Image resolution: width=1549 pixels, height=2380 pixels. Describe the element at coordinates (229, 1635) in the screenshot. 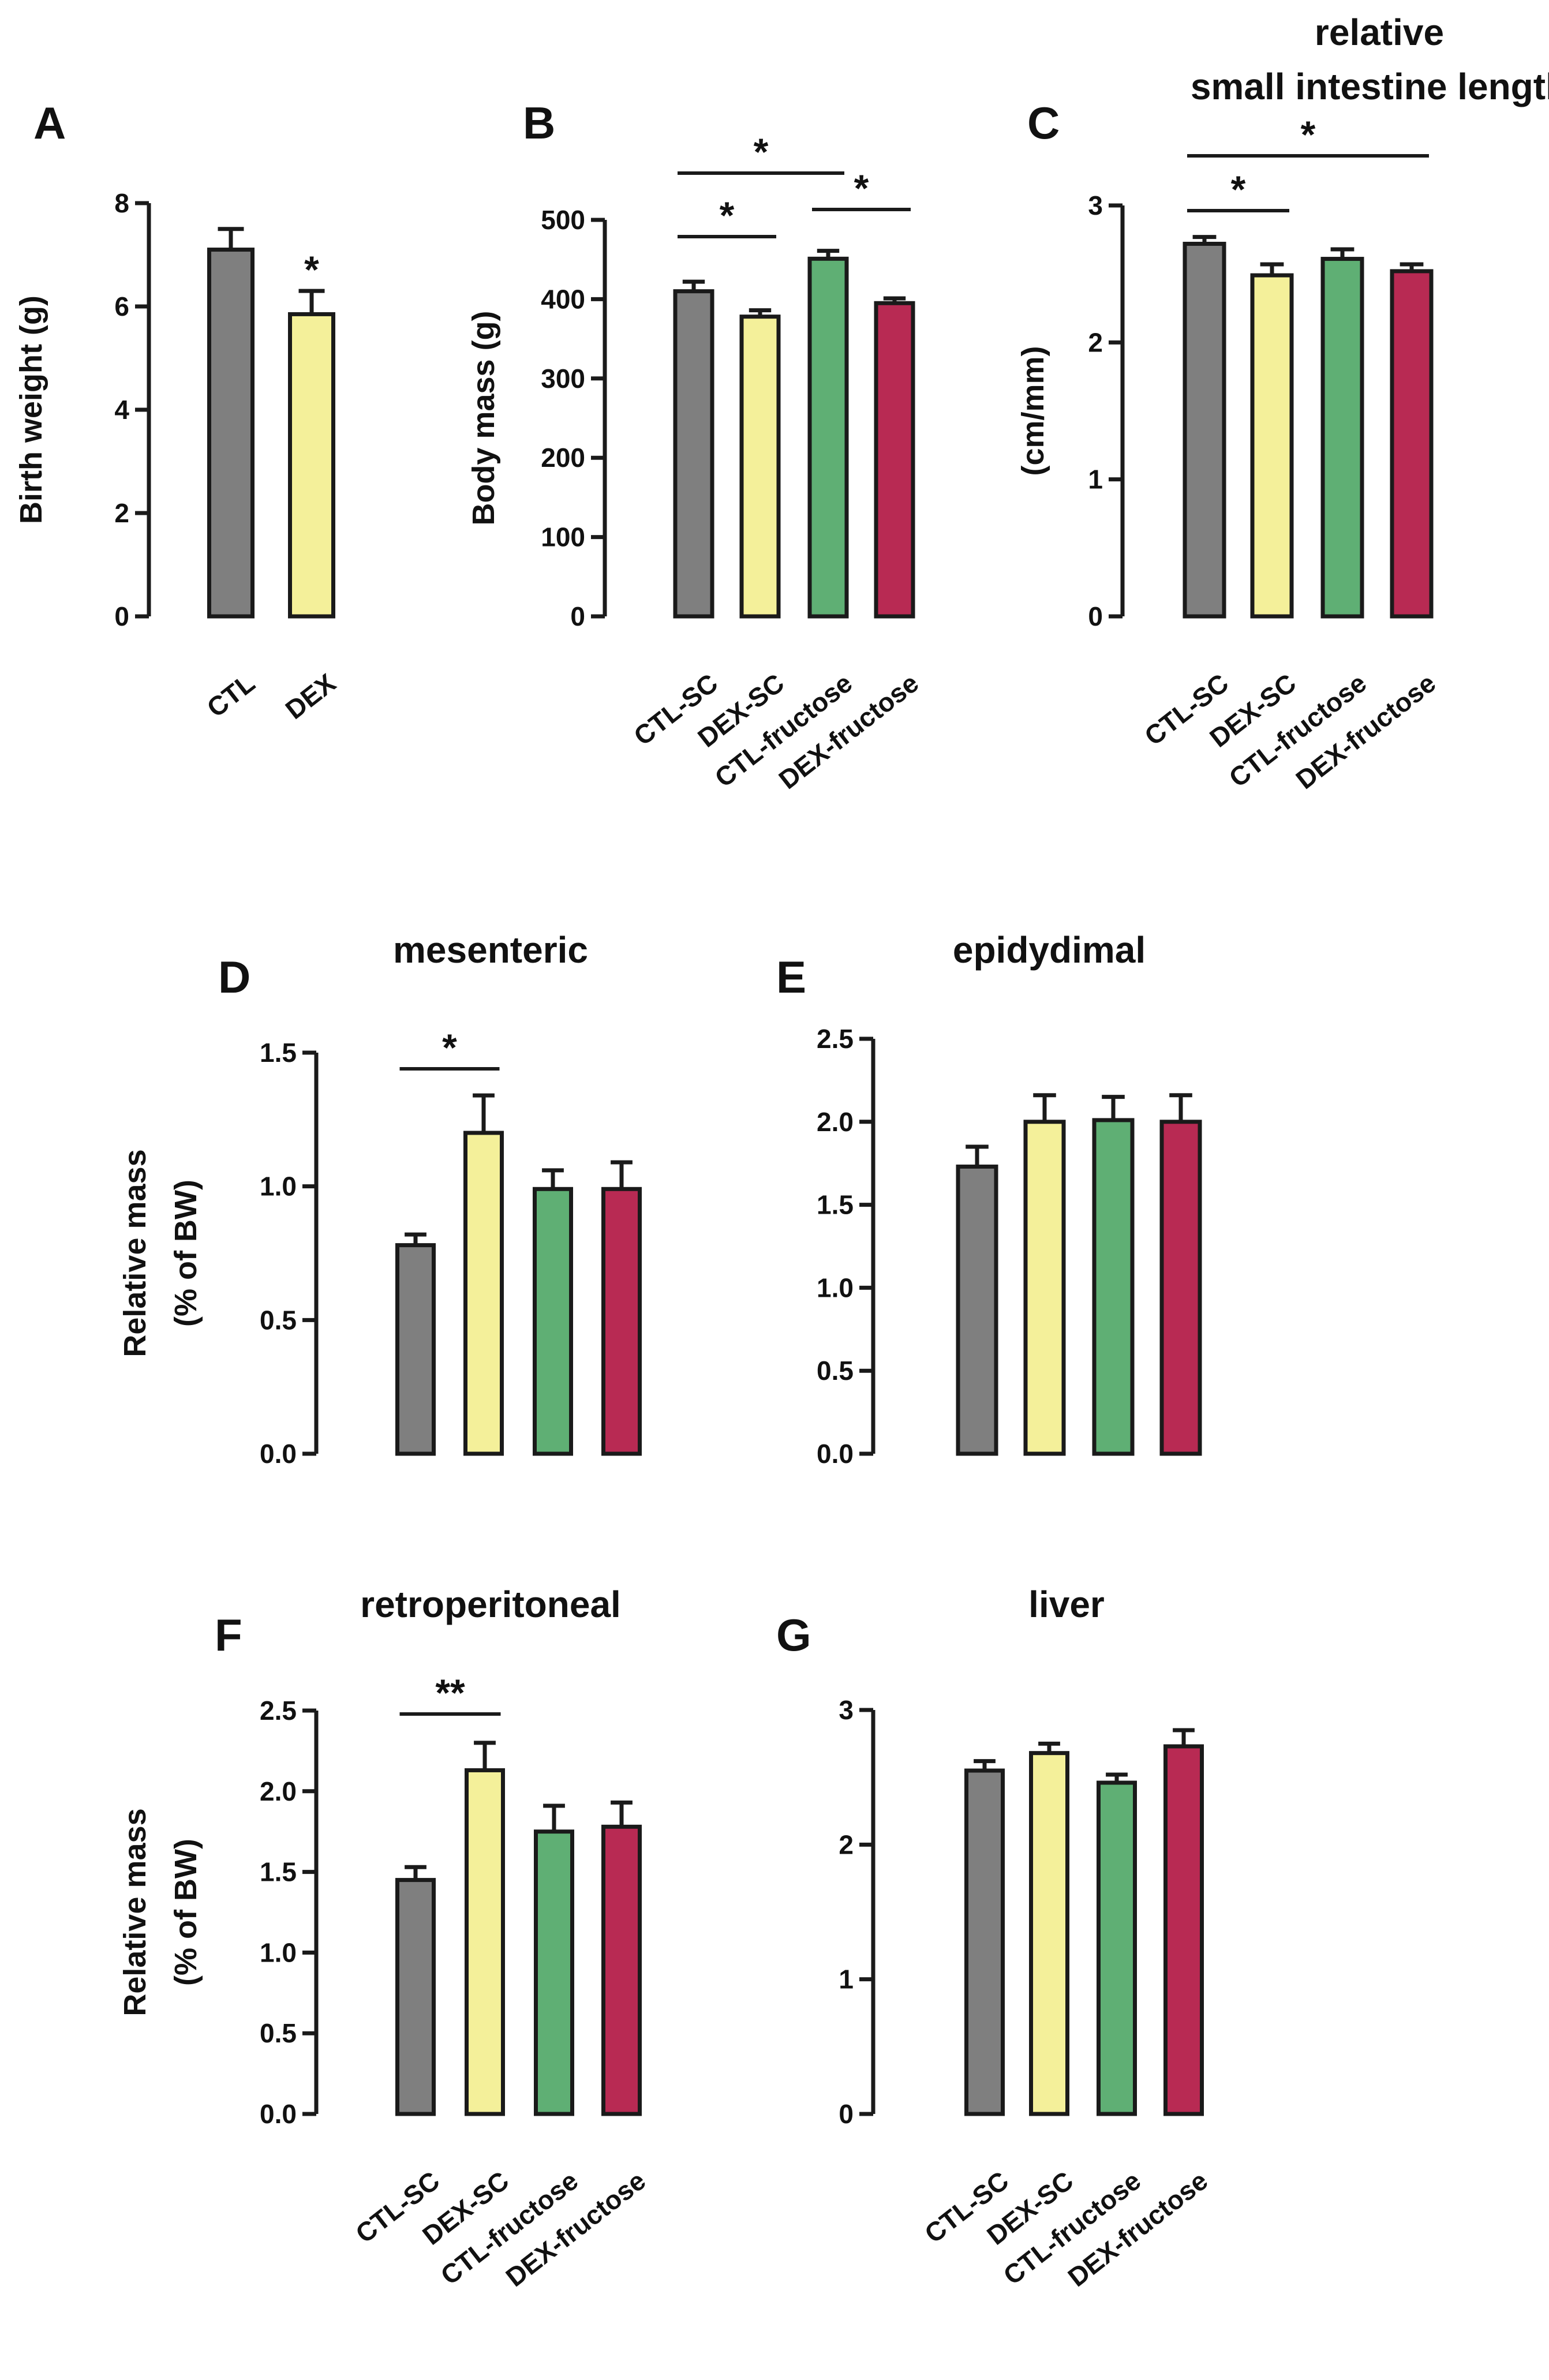

I see `panel-letter: F` at that location.